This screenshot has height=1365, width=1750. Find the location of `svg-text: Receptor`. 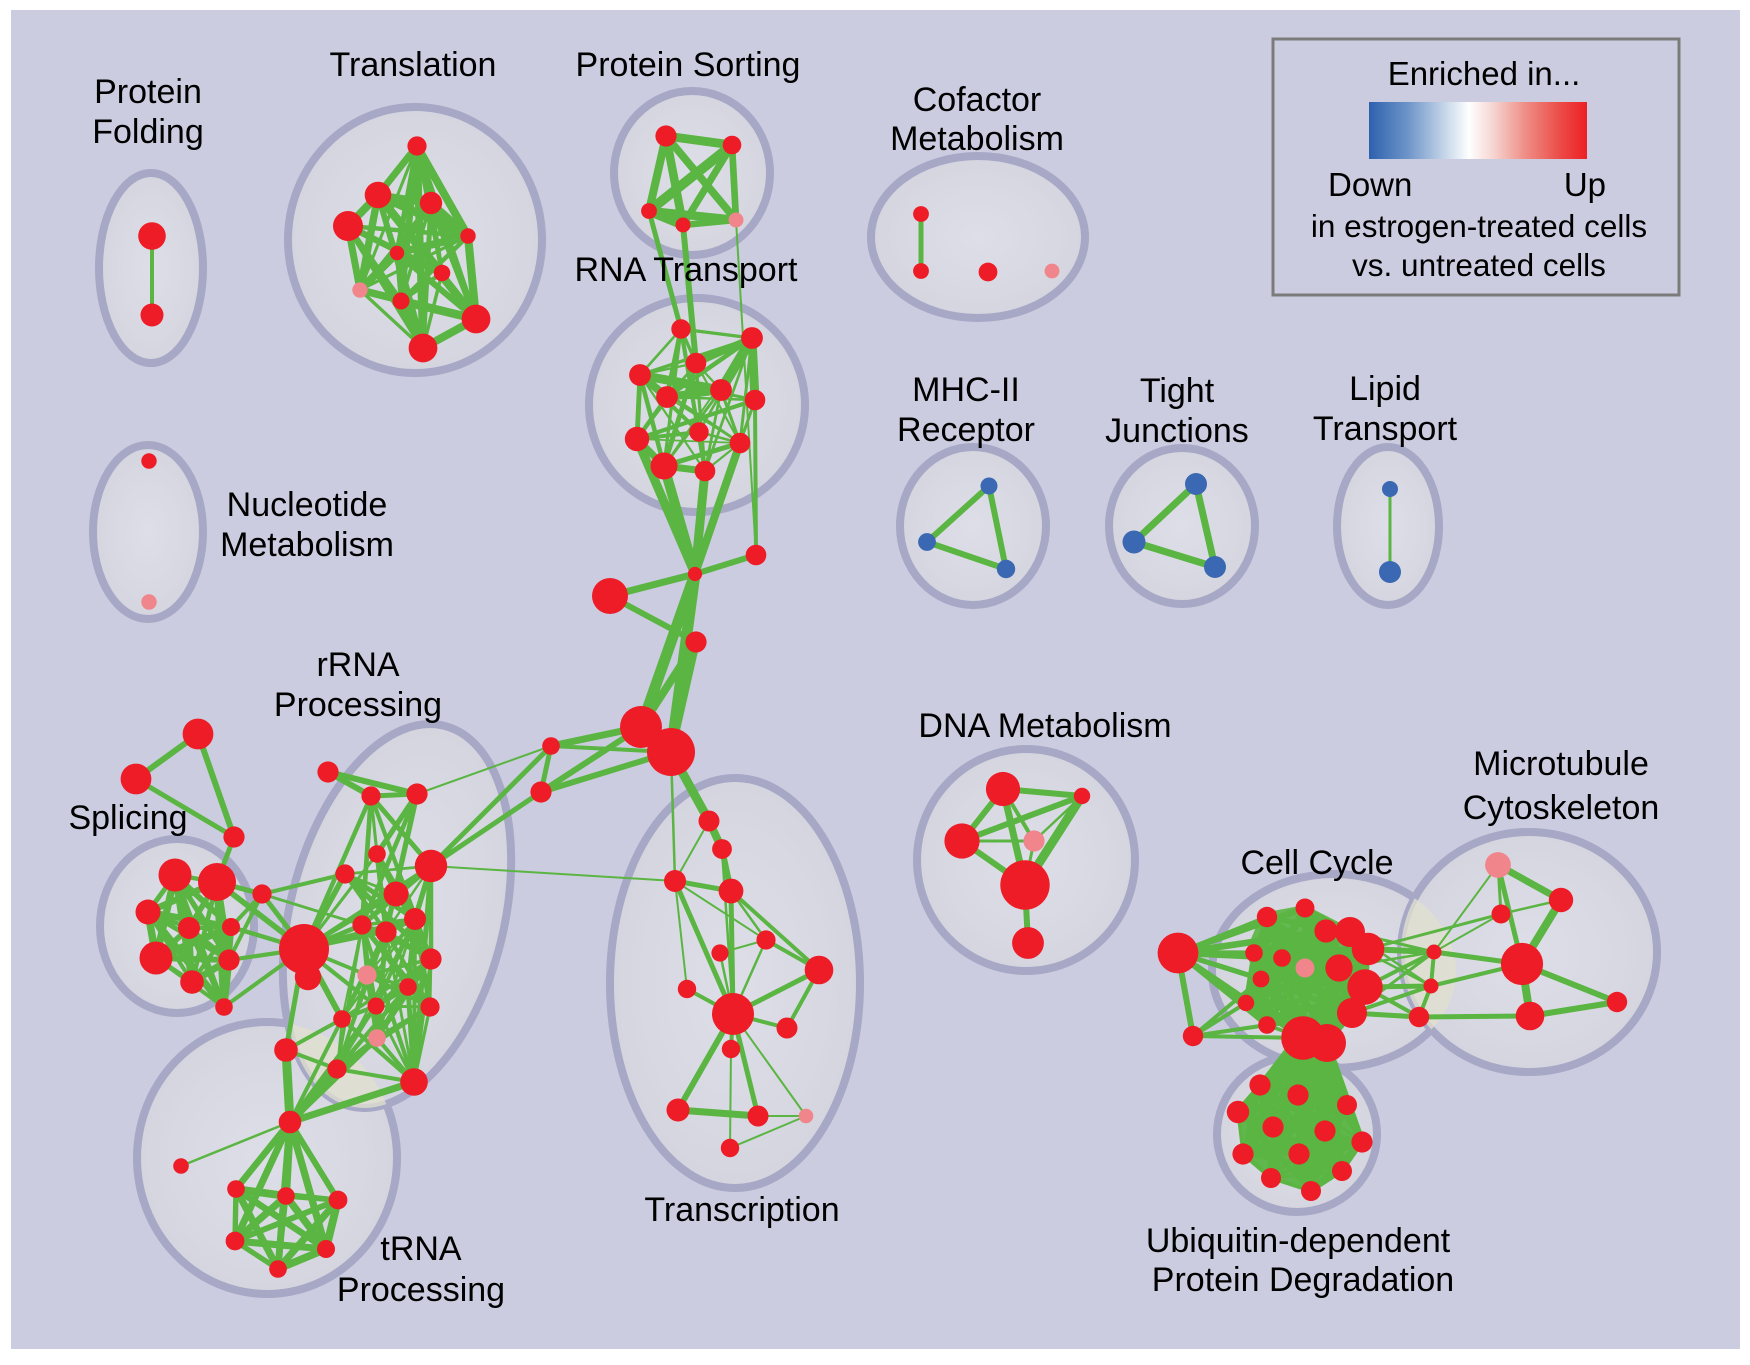

svg-text: Receptor is located at coordinates (966, 430).